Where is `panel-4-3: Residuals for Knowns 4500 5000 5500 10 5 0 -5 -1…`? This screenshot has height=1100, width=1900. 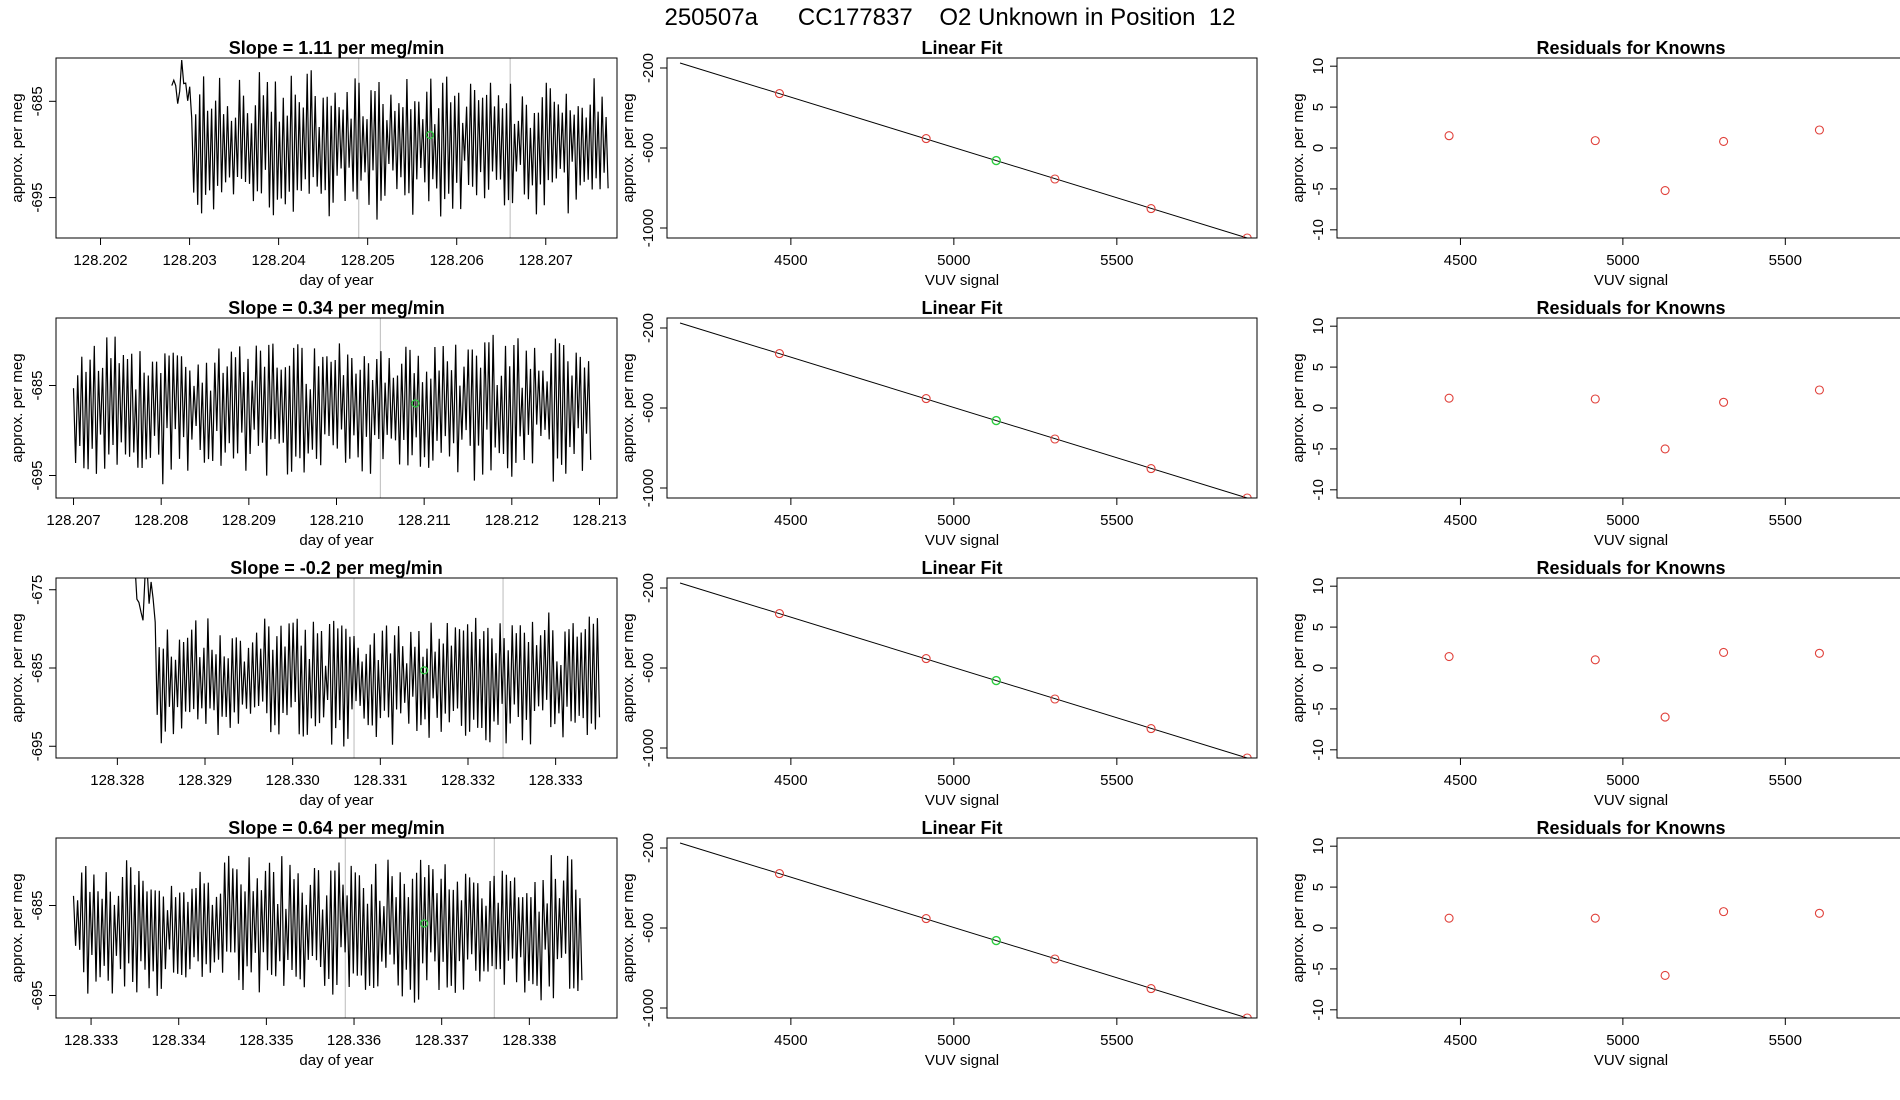
panel-4-3: Residuals for Knowns 4500 5000 5500 10 5 0 -5 -1… is located at coordinates (1595, 943).